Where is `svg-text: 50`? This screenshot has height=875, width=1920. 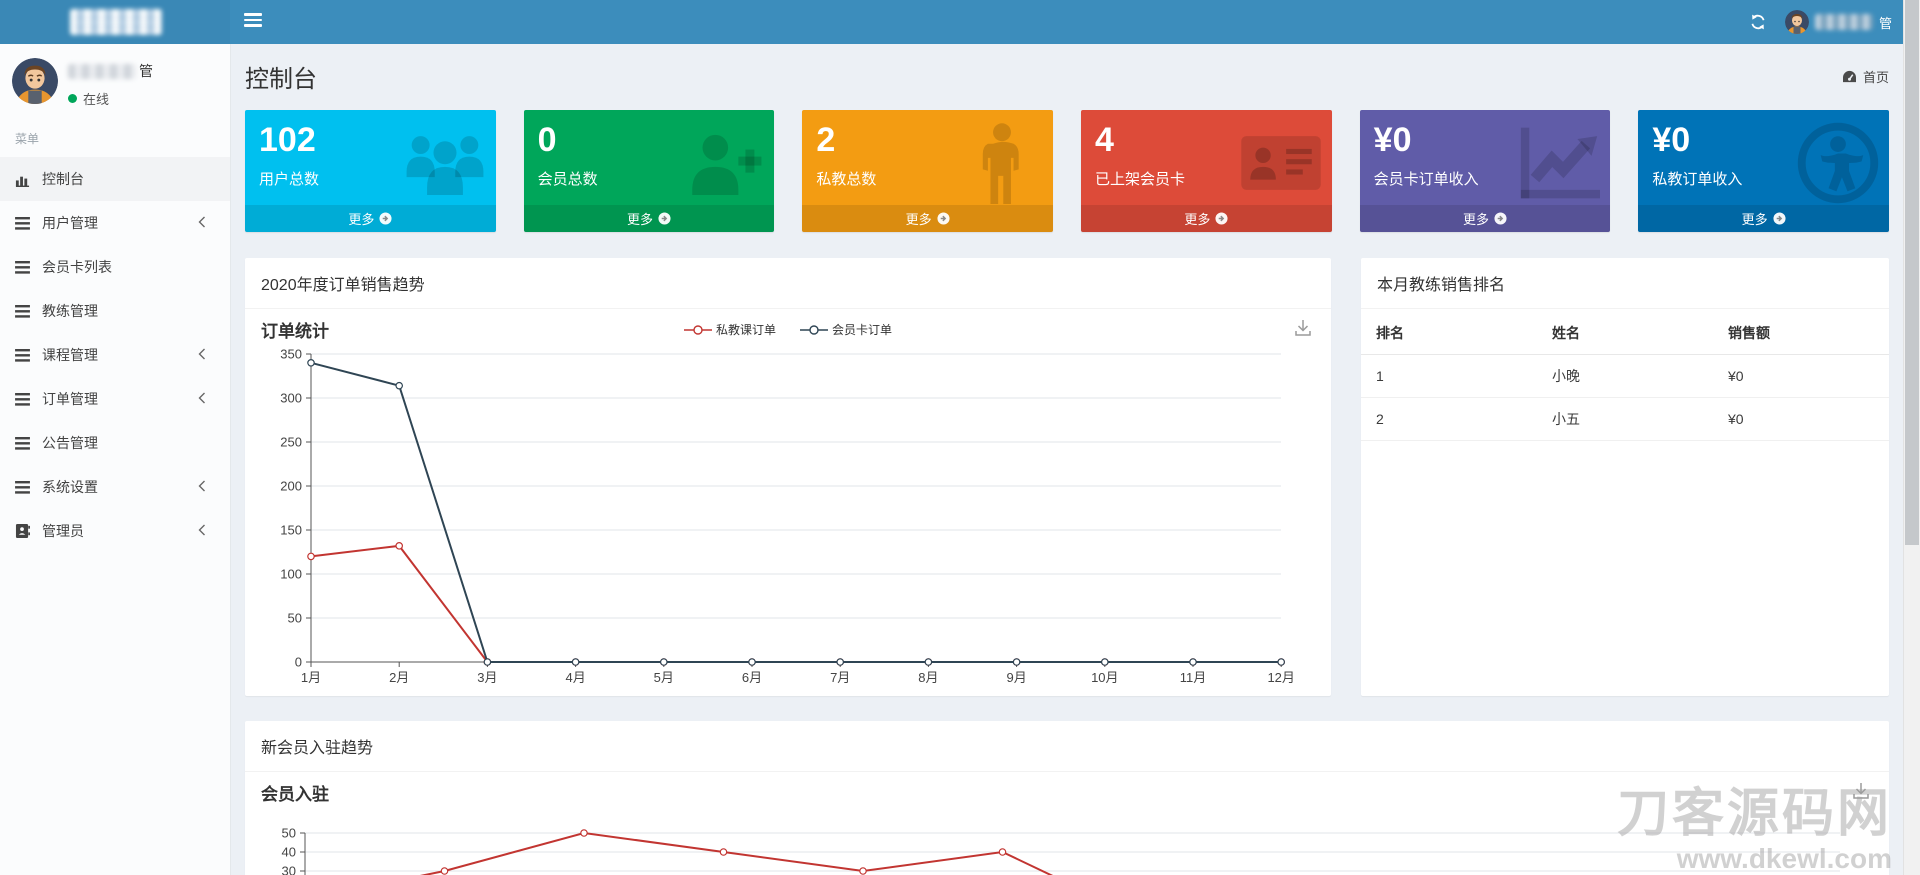
svg-text: 50 is located at coordinates (295, 618).